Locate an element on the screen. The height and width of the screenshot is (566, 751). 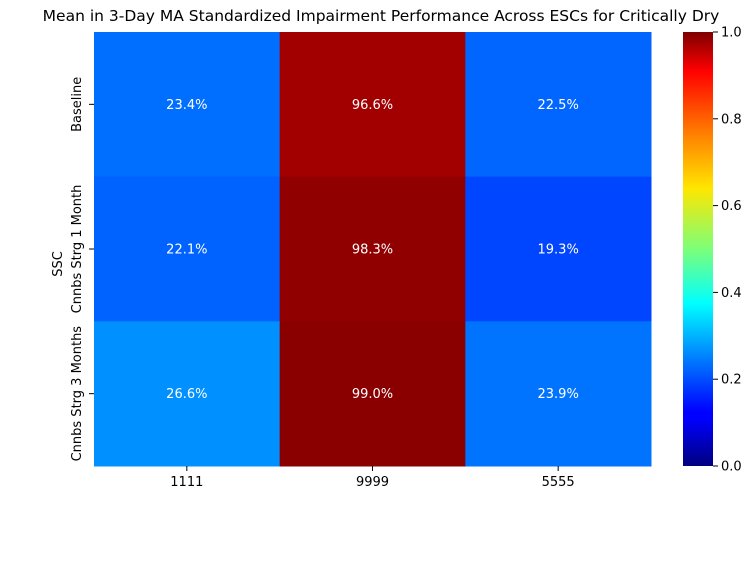
colorbar-tick-label: 0.4 is located at coordinates (731, 293).